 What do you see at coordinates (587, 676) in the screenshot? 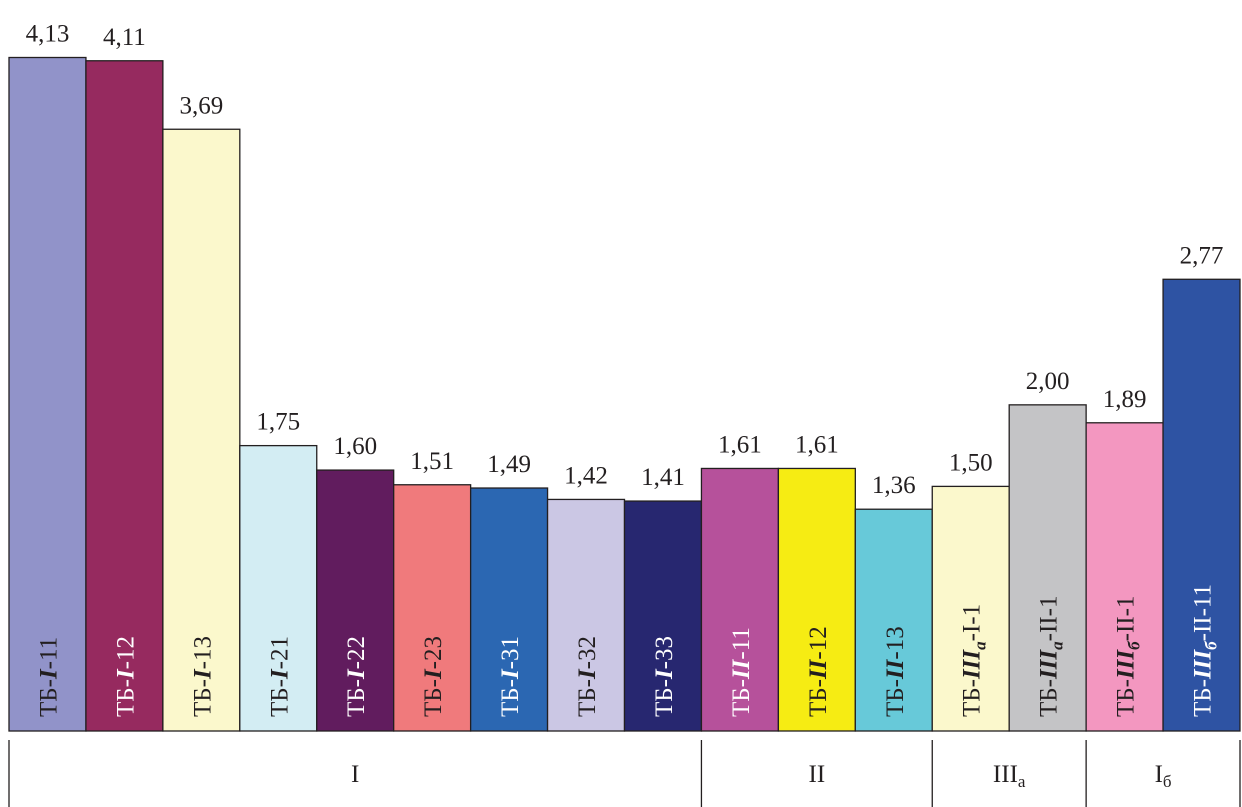
I see `category-label-7: ТБ-I-32` at bounding box center [587, 676].